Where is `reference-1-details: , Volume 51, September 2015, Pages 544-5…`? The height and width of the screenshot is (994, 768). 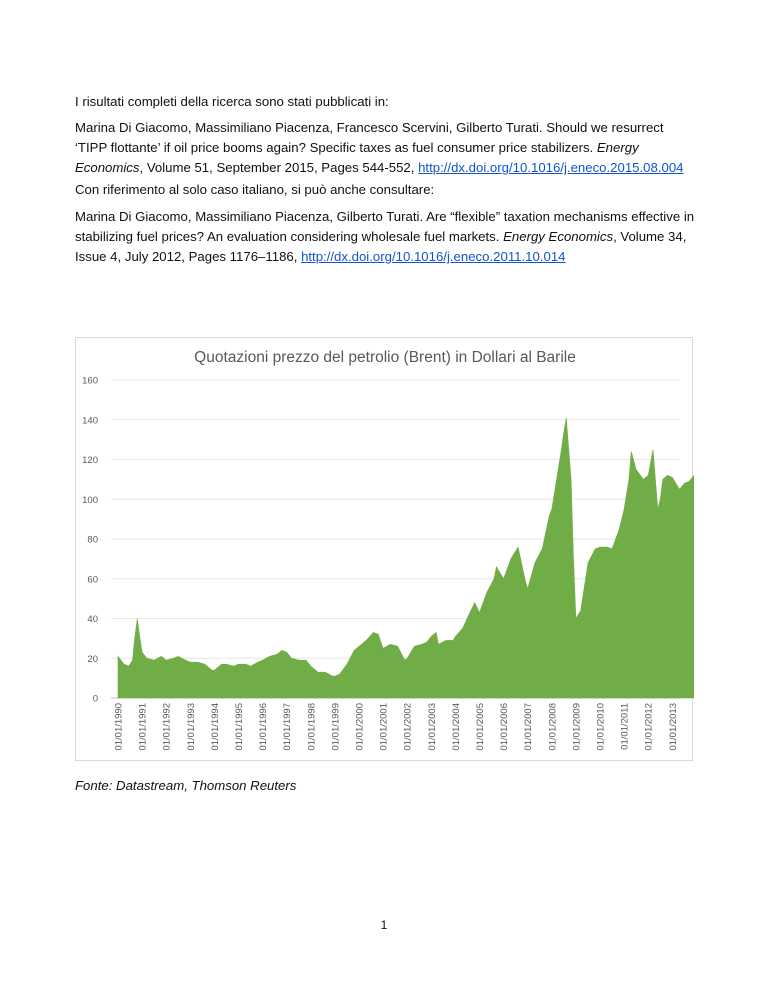 reference-1-details: , Volume 51, September 2015, Pages 544-5… is located at coordinates (279, 167).